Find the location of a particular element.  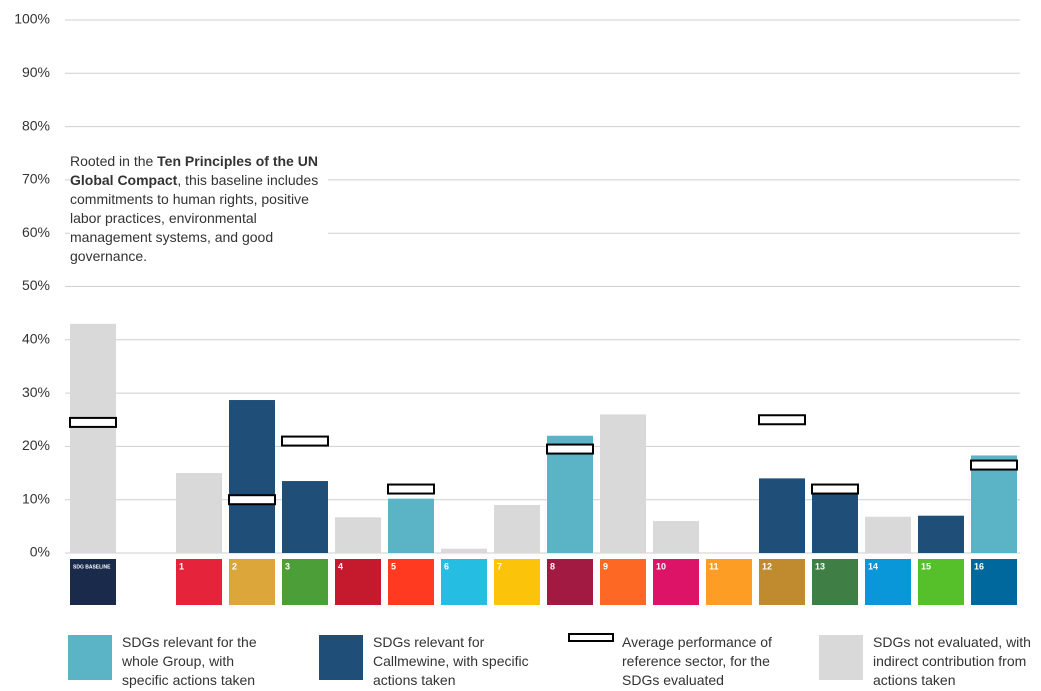

y-tick-label: 90% is located at coordinates (36, 72).